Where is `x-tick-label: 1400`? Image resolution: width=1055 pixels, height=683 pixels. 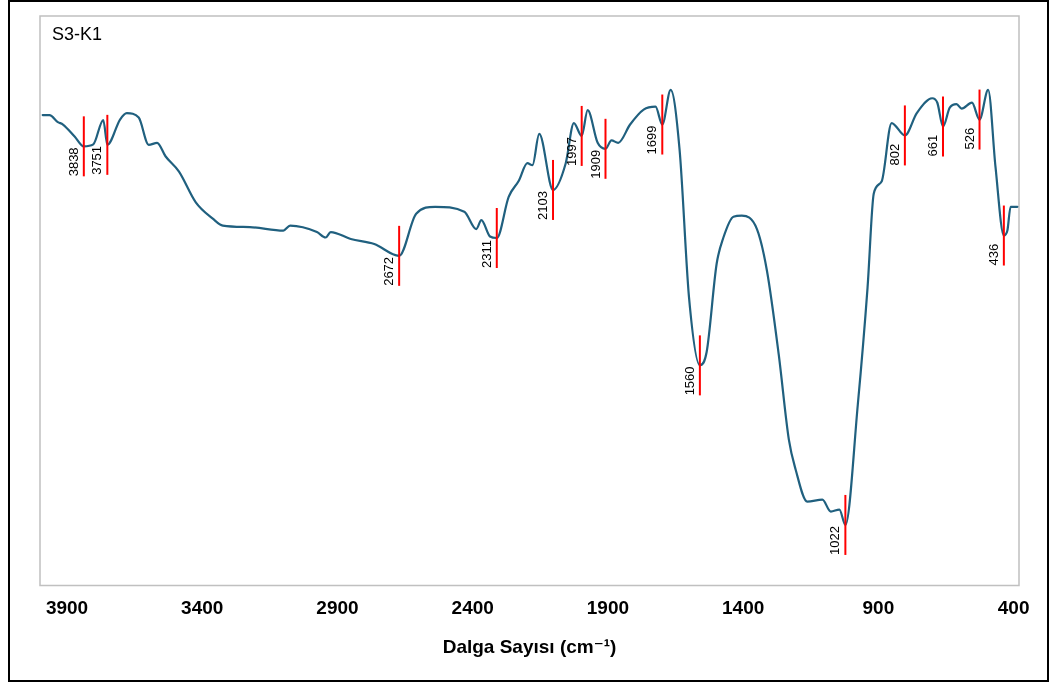
x-tick-label: 1400 is located at coordinates (743, 608).